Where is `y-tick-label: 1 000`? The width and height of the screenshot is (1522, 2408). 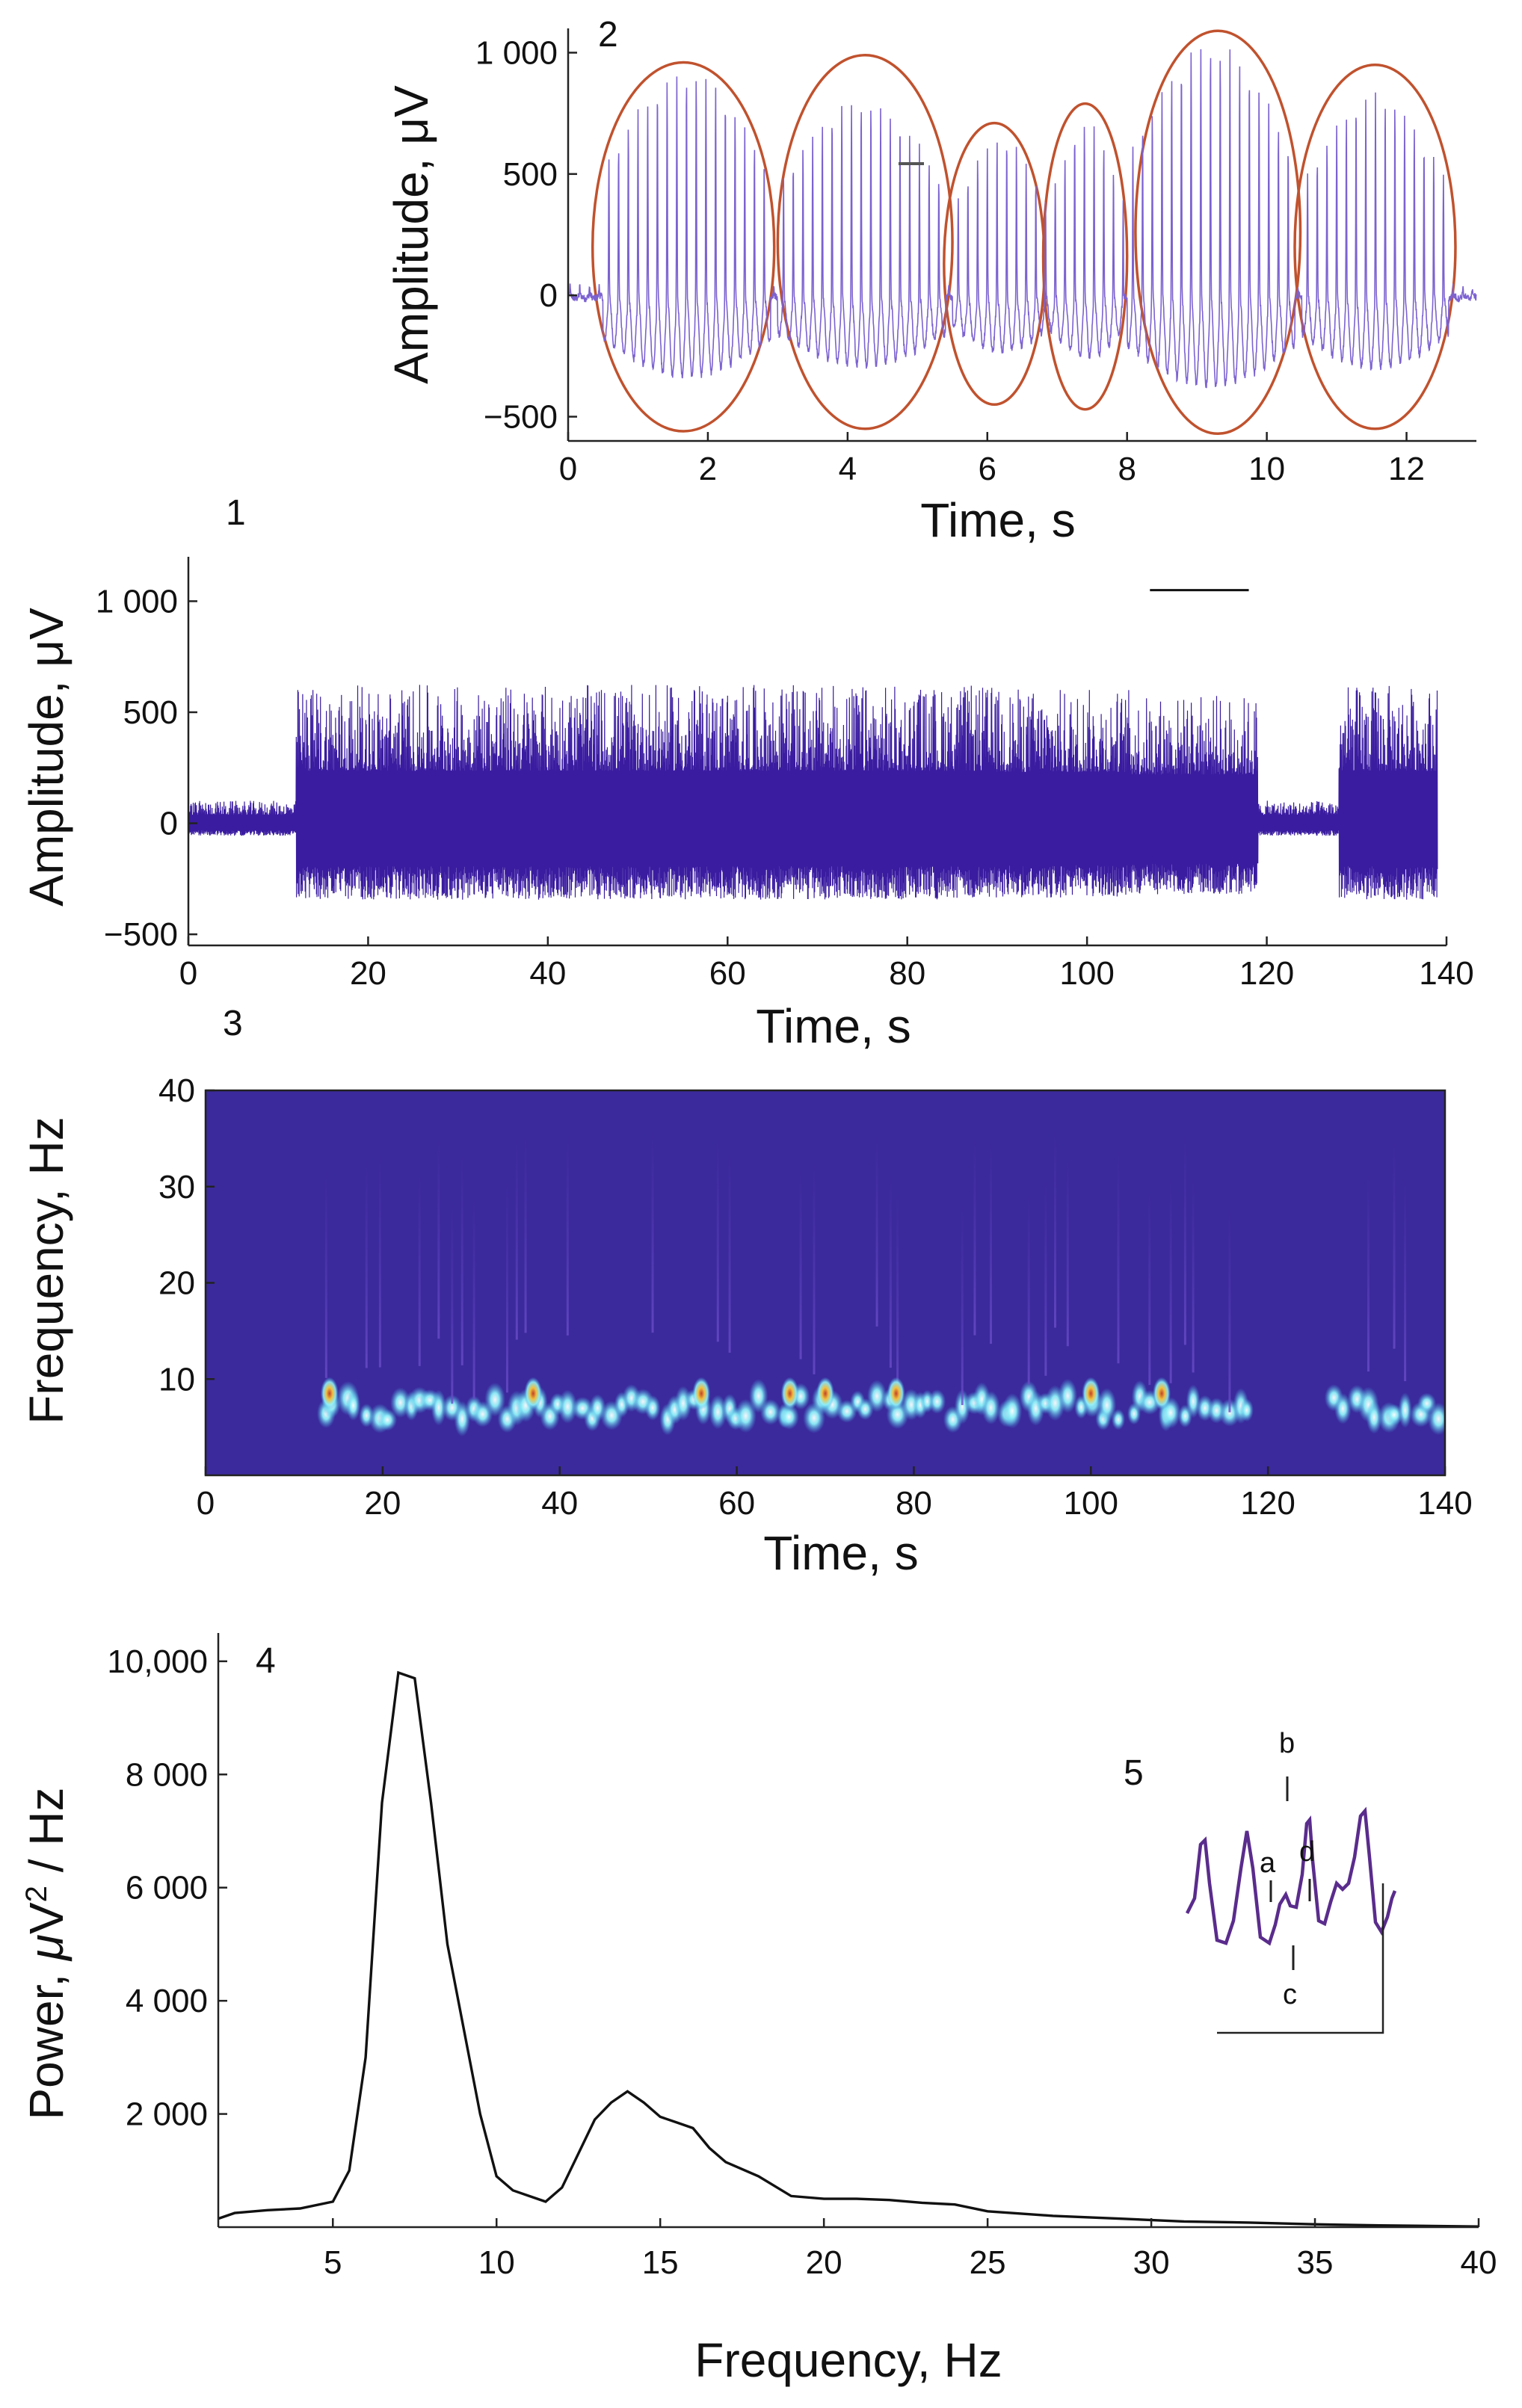
y-tick-label: 1 000 is located at coordinates (137, 601).